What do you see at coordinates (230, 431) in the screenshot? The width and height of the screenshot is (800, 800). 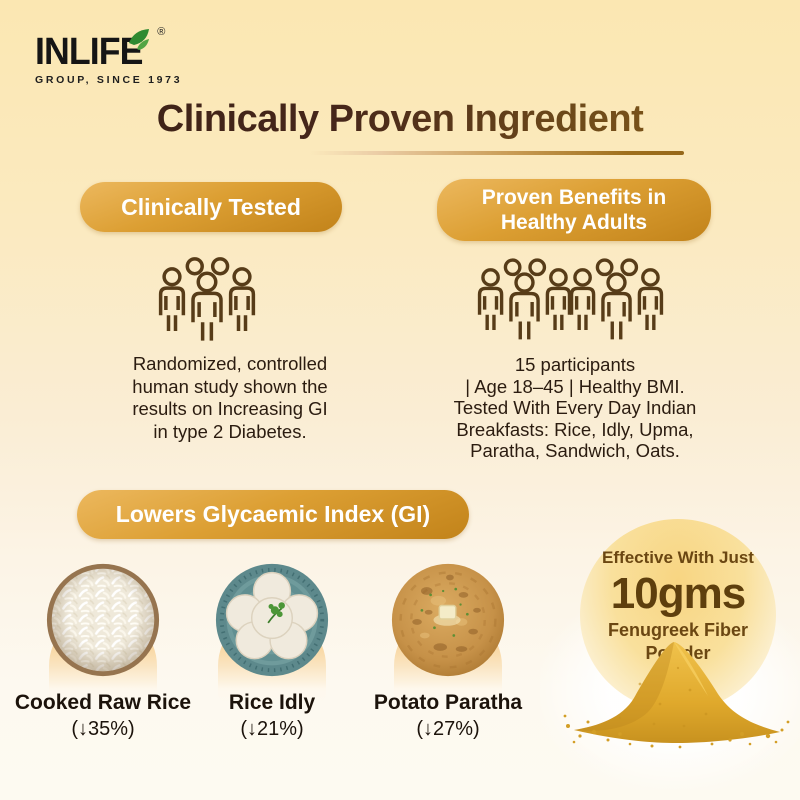 I see `description-line: in type 2 Diabetes.` at bounding box center [230, 431].